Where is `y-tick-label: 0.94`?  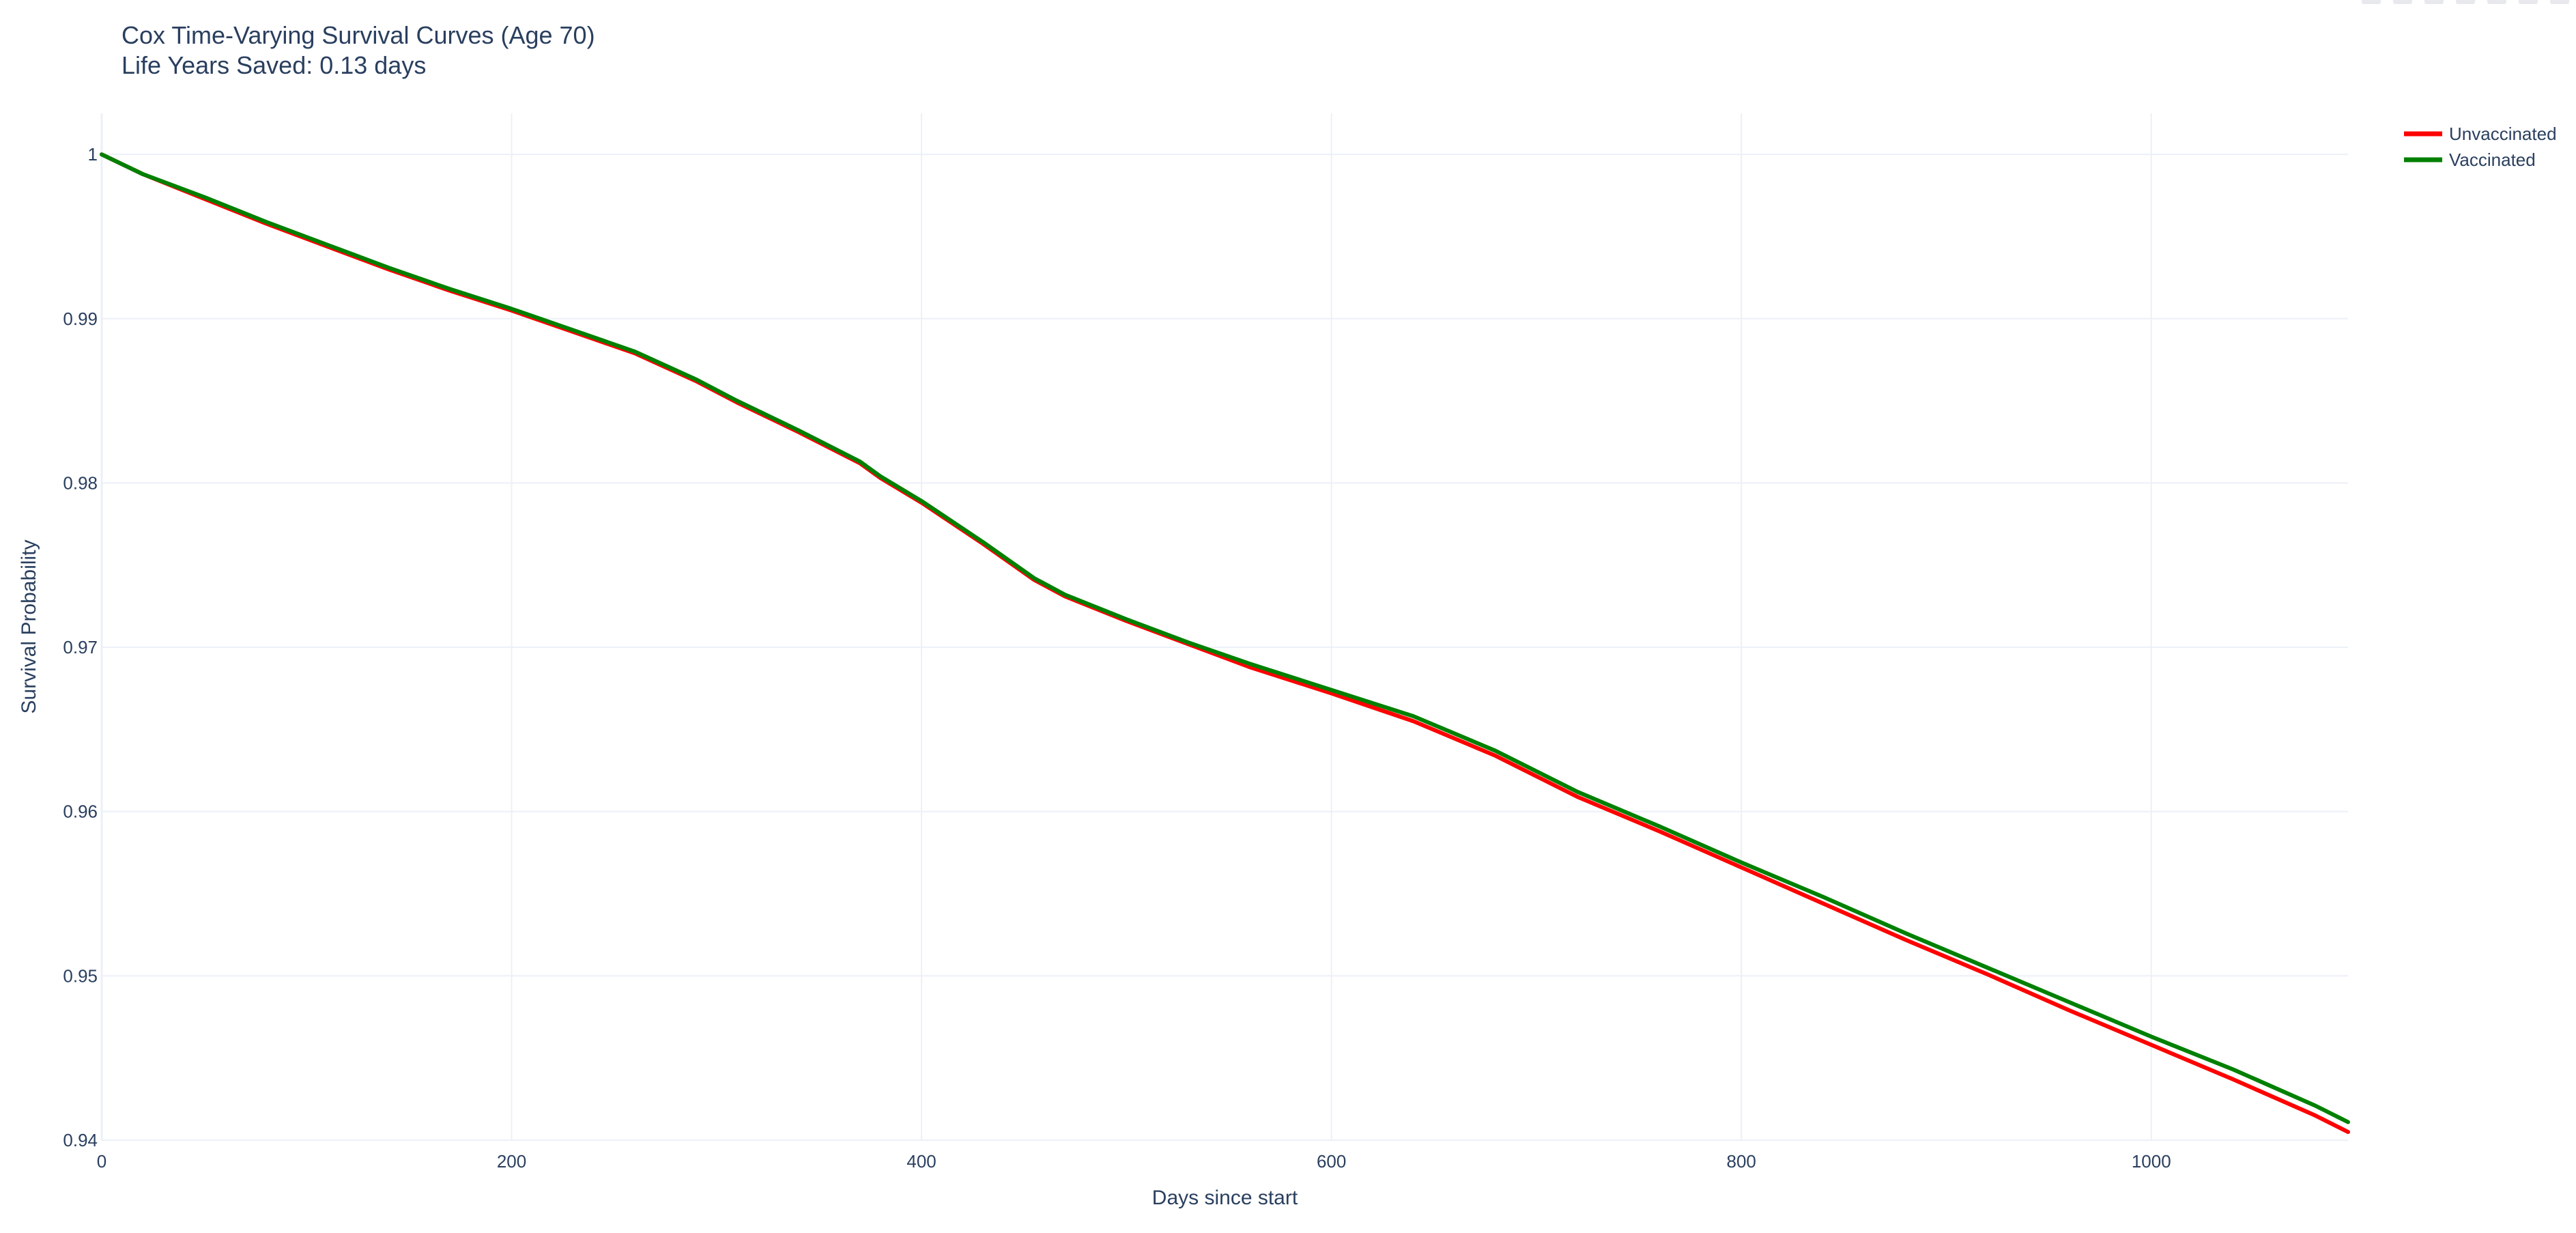
y-tick-label: 0.94 is located at coordinates (80, 1140).